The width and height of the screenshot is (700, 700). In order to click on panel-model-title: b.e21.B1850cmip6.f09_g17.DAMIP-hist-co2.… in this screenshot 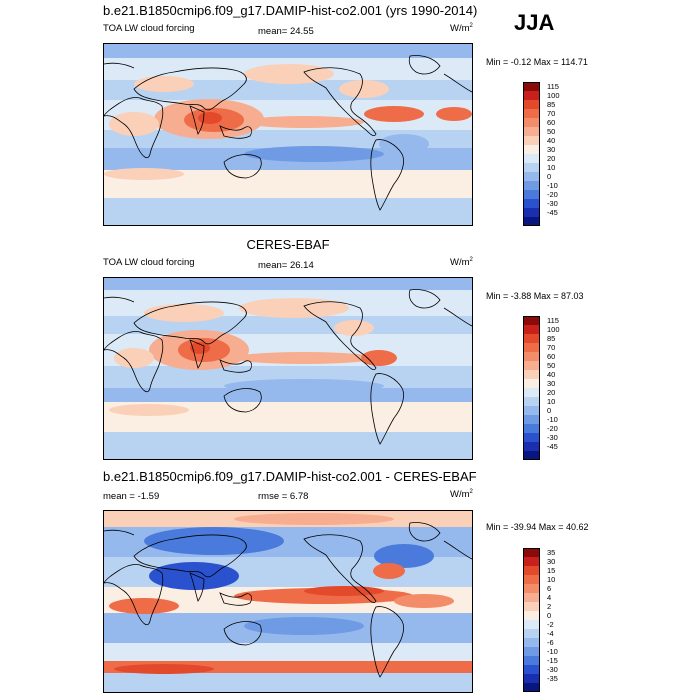, I will do `click(290, 10)`.